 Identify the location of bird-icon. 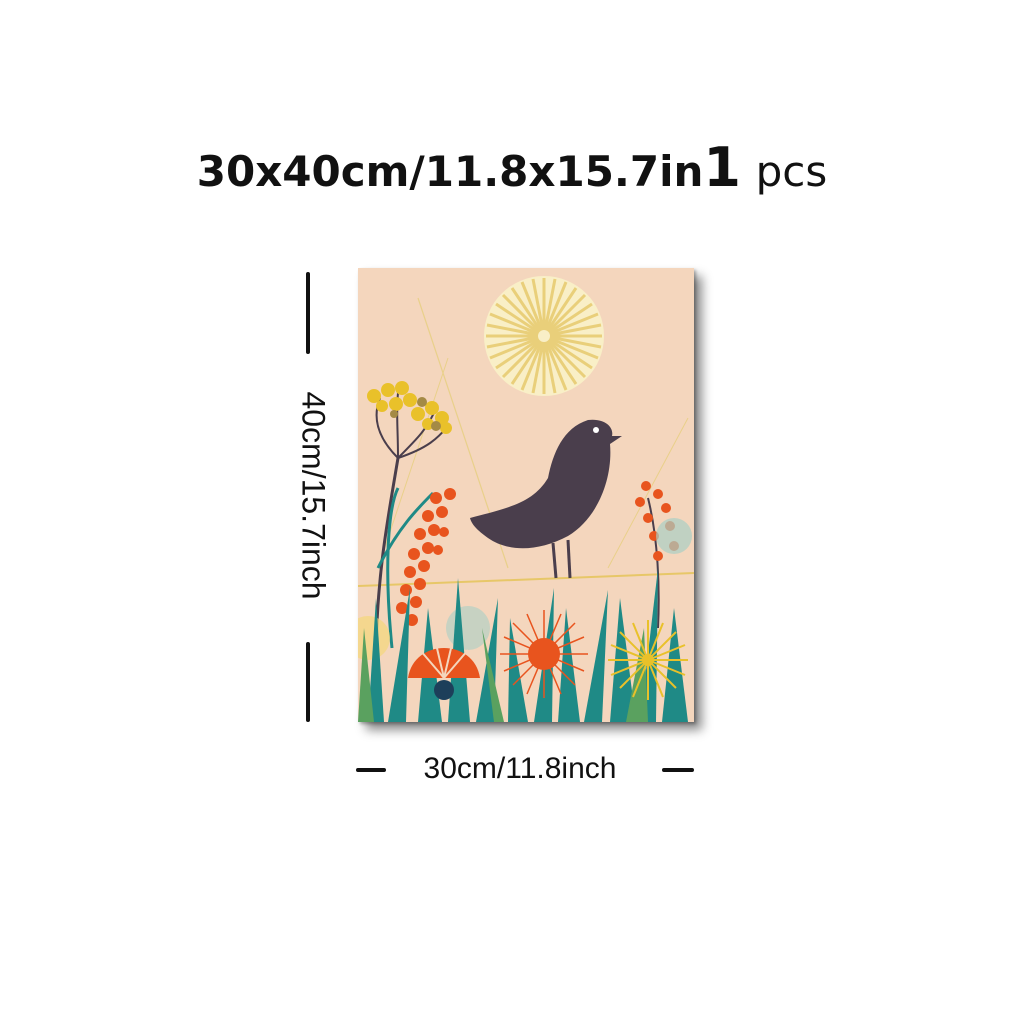
(546, 499).